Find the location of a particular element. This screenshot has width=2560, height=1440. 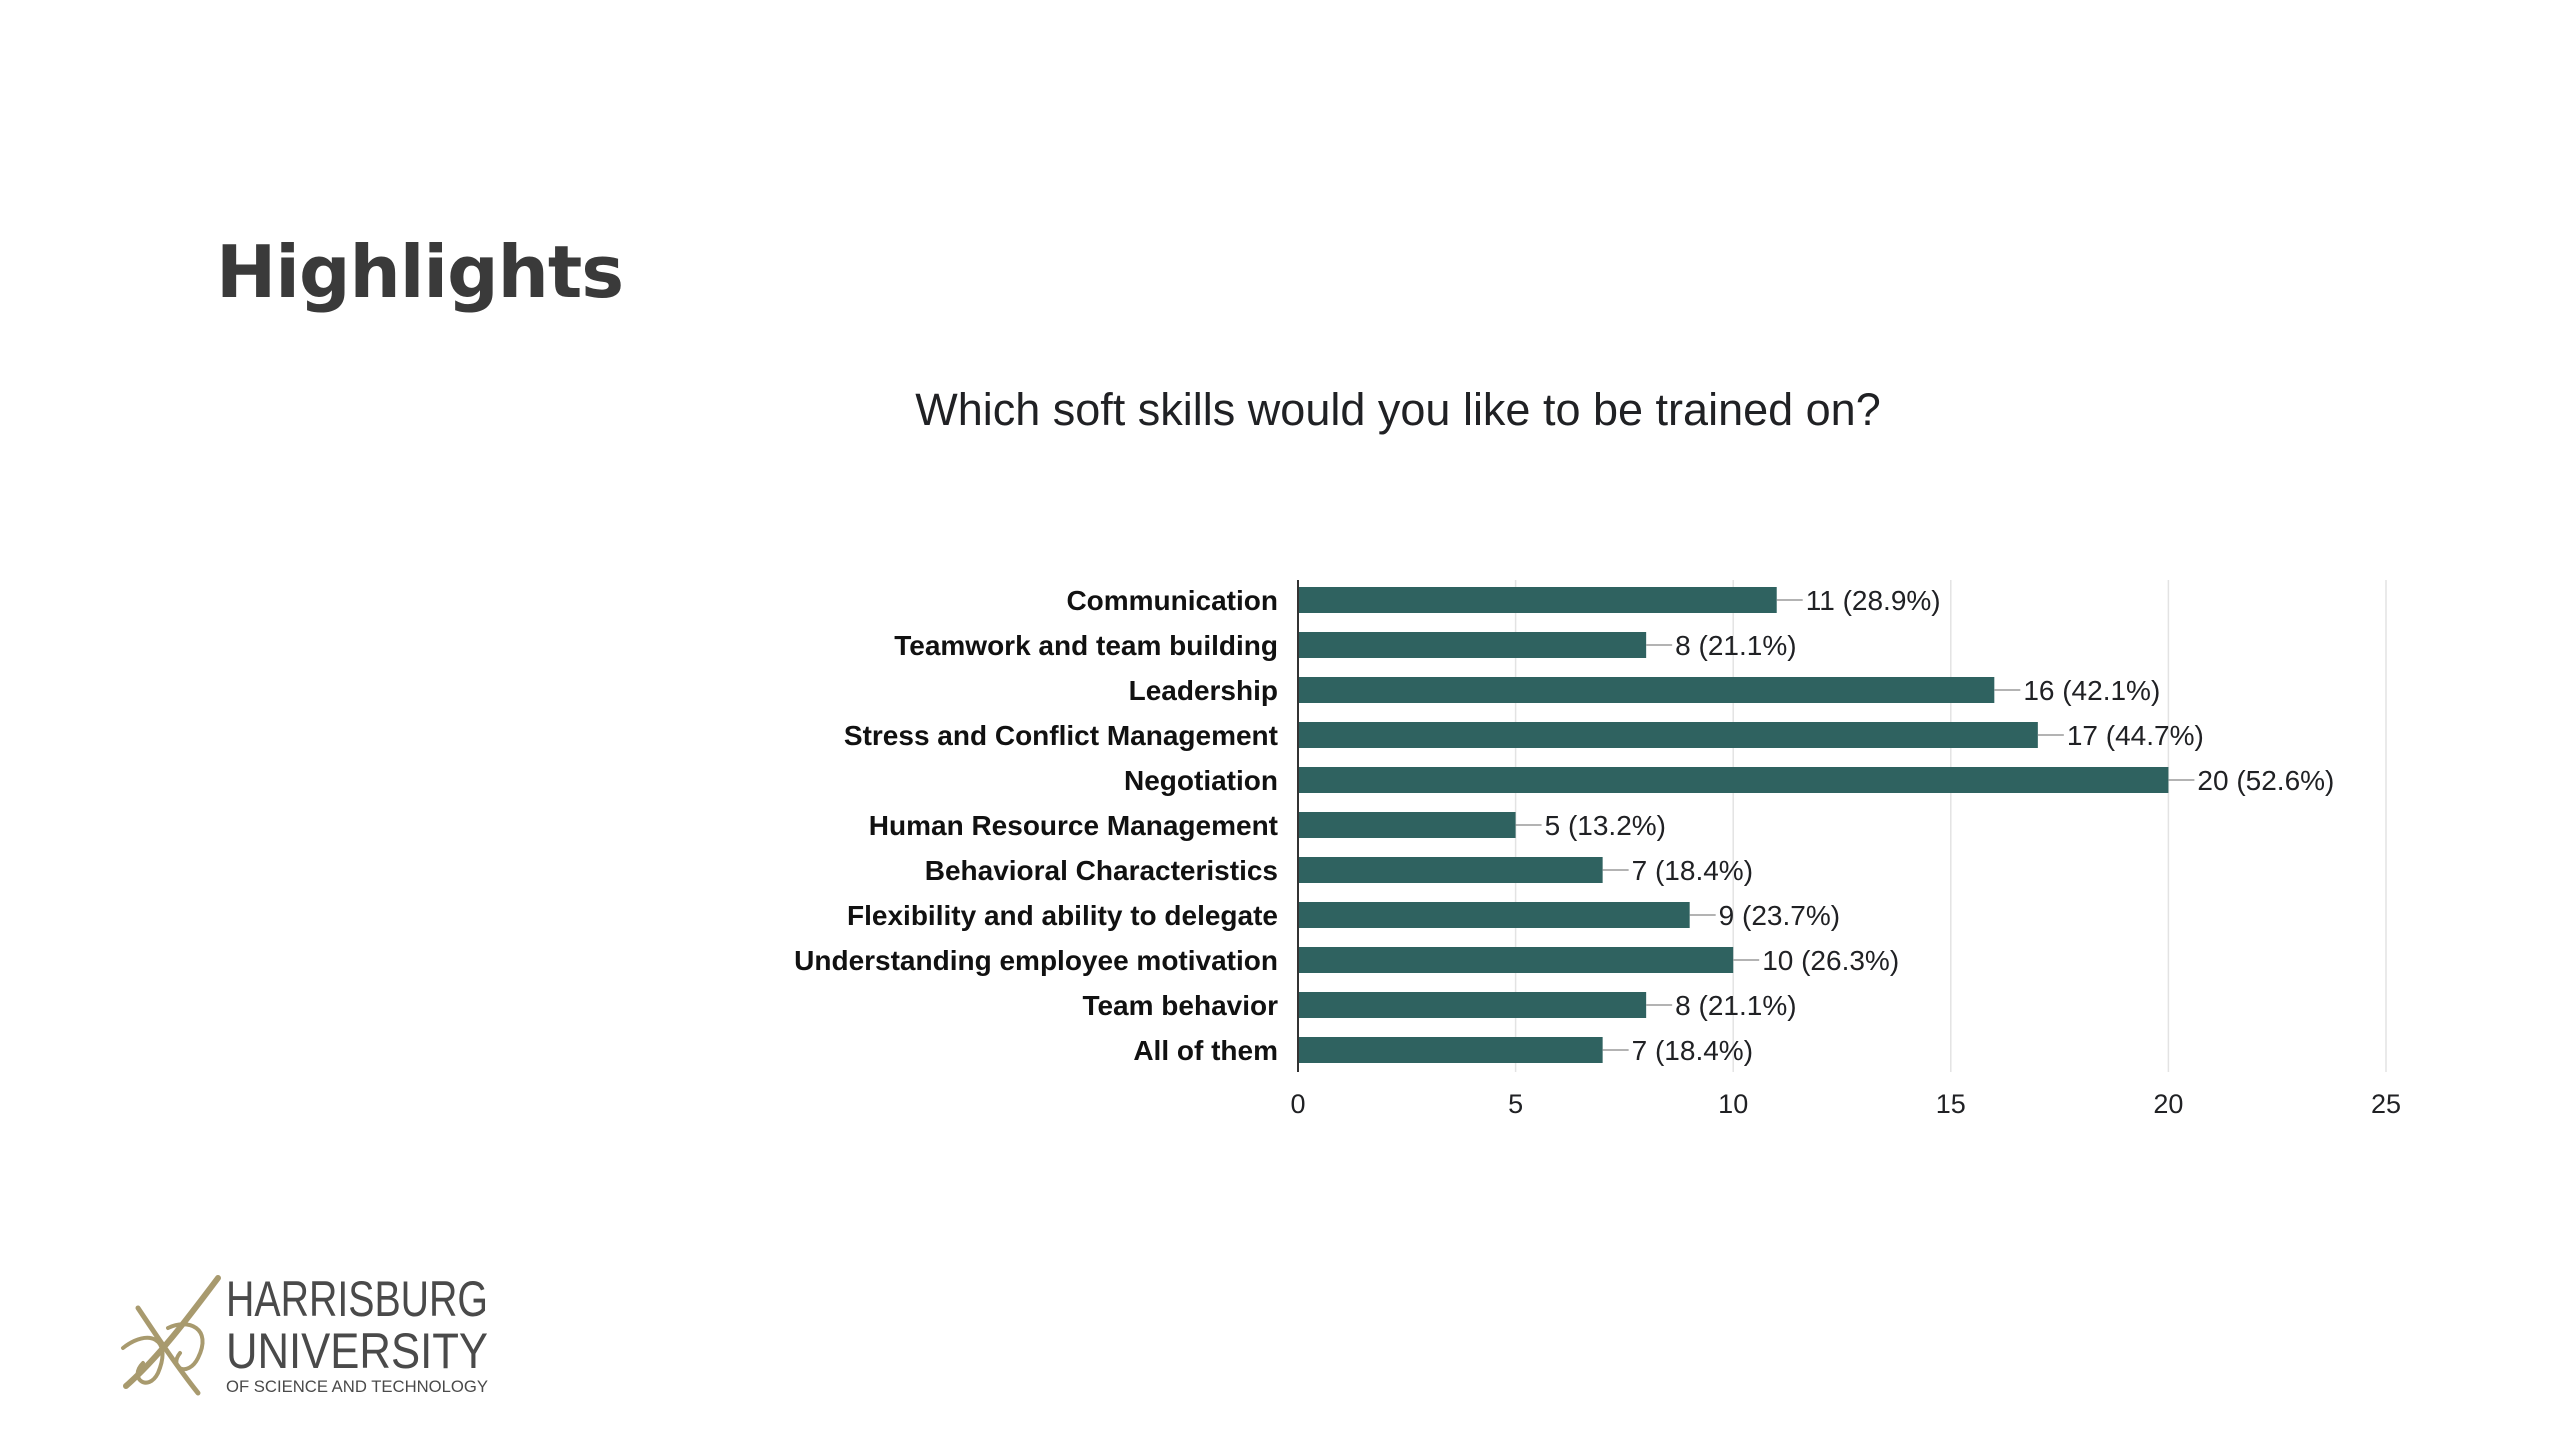

category-label: All of them is located at coordinates (1205, 1050).